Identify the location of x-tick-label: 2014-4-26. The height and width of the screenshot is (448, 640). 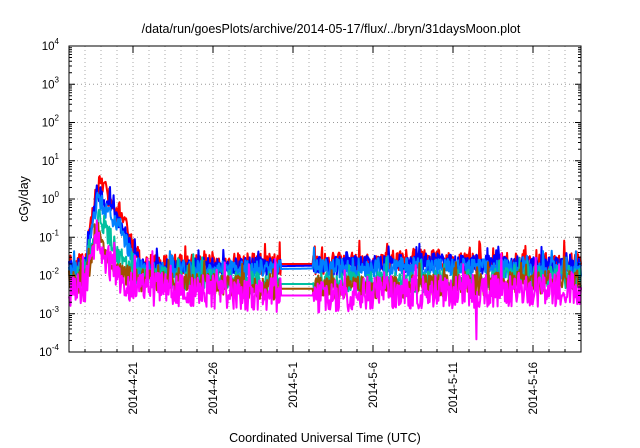
(214, 388).